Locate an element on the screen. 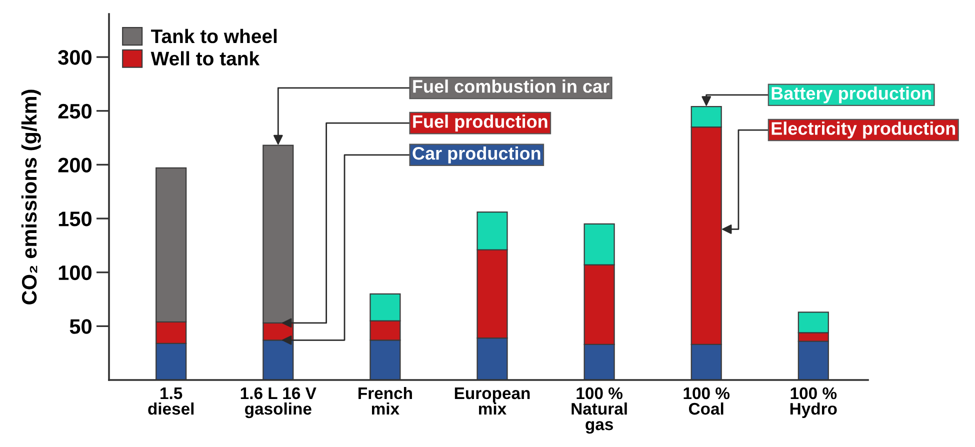 This screenshot has width=975, height=447. legend-label: Well to tank is located at coordinates (205, 58).